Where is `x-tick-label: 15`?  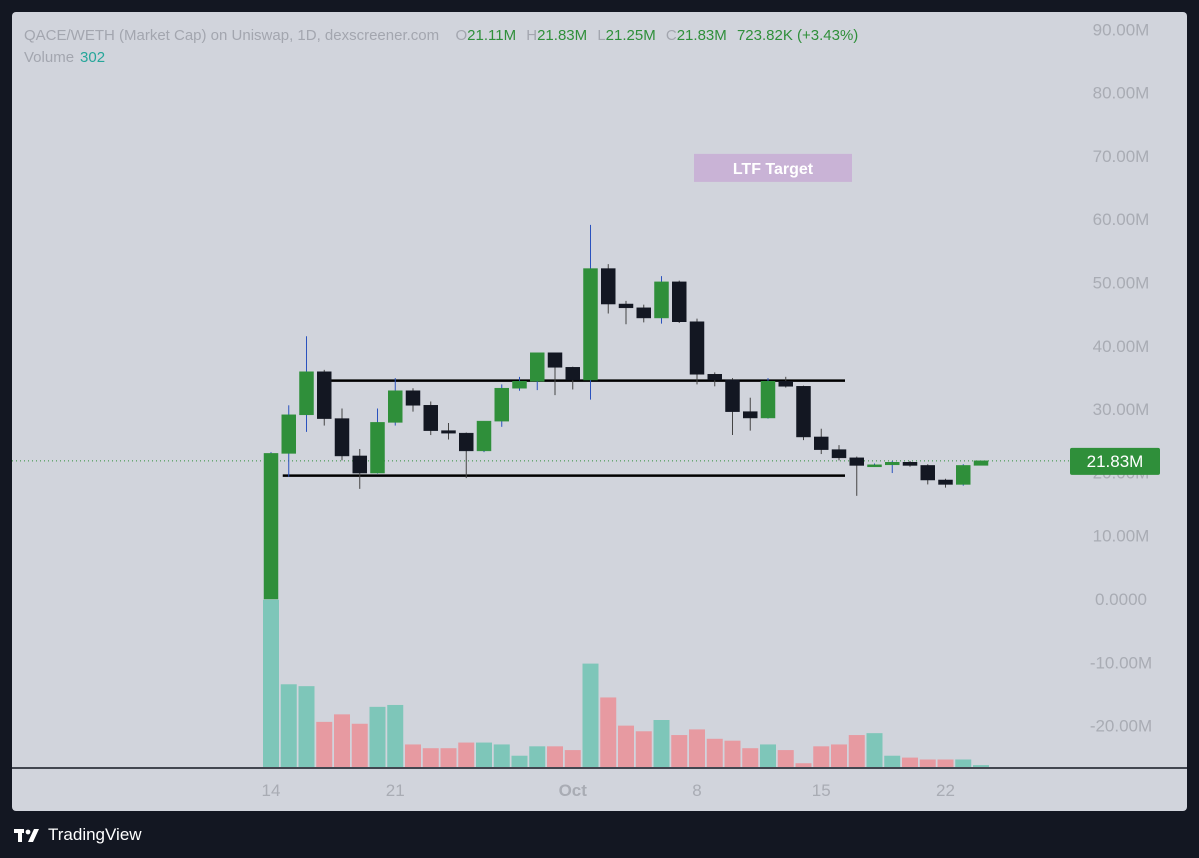
x-tick-label: 15 is located at coordinates (821, 790).